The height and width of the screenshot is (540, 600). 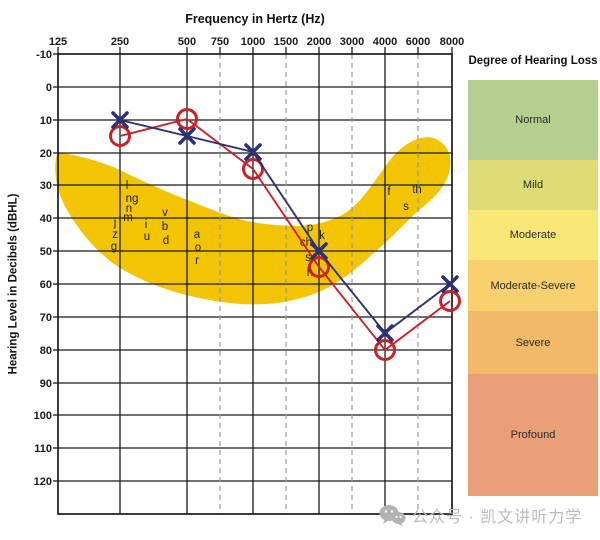 I want to click on phoneme: l, so click(x=127, y=186).